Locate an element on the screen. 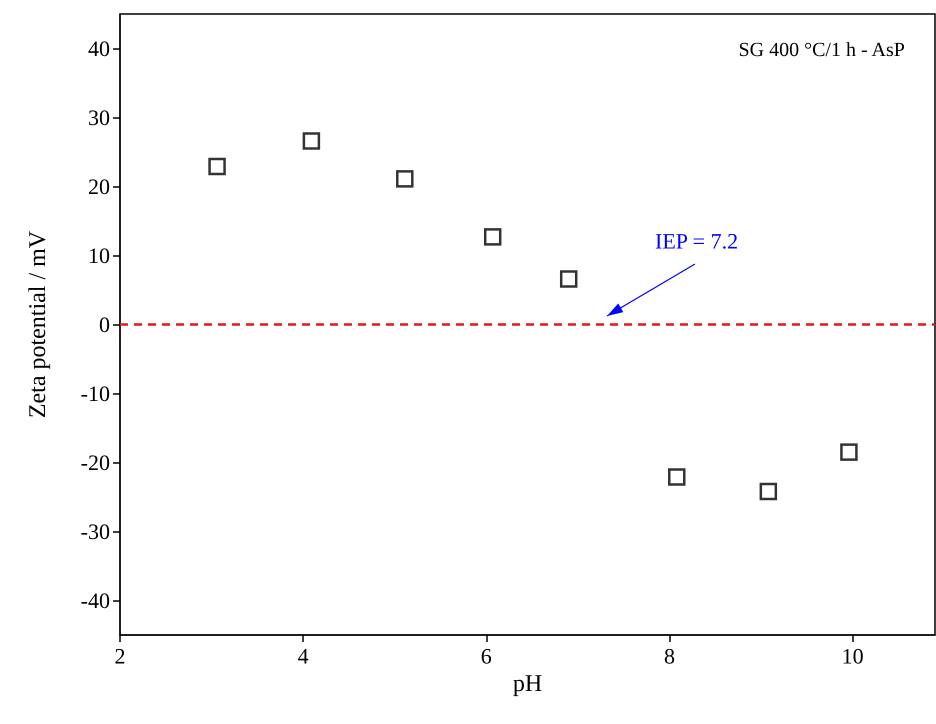  y-tick-label: -10 is located at coordinates (95, 393).